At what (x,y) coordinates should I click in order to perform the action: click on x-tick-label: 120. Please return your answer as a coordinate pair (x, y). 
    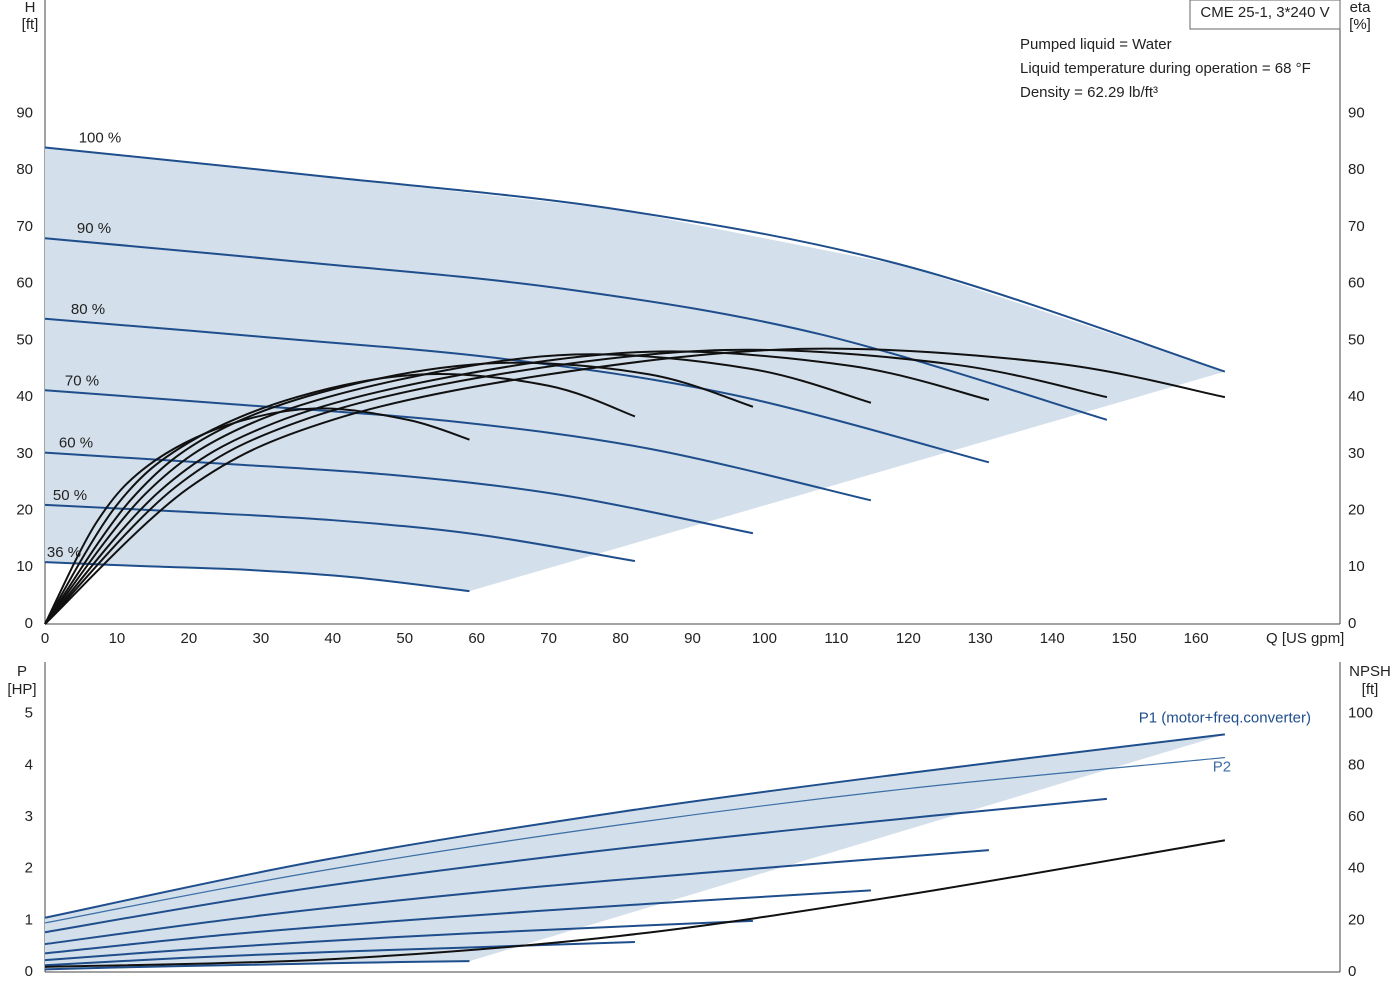
    Looking at the image, I should click on (908, 638).